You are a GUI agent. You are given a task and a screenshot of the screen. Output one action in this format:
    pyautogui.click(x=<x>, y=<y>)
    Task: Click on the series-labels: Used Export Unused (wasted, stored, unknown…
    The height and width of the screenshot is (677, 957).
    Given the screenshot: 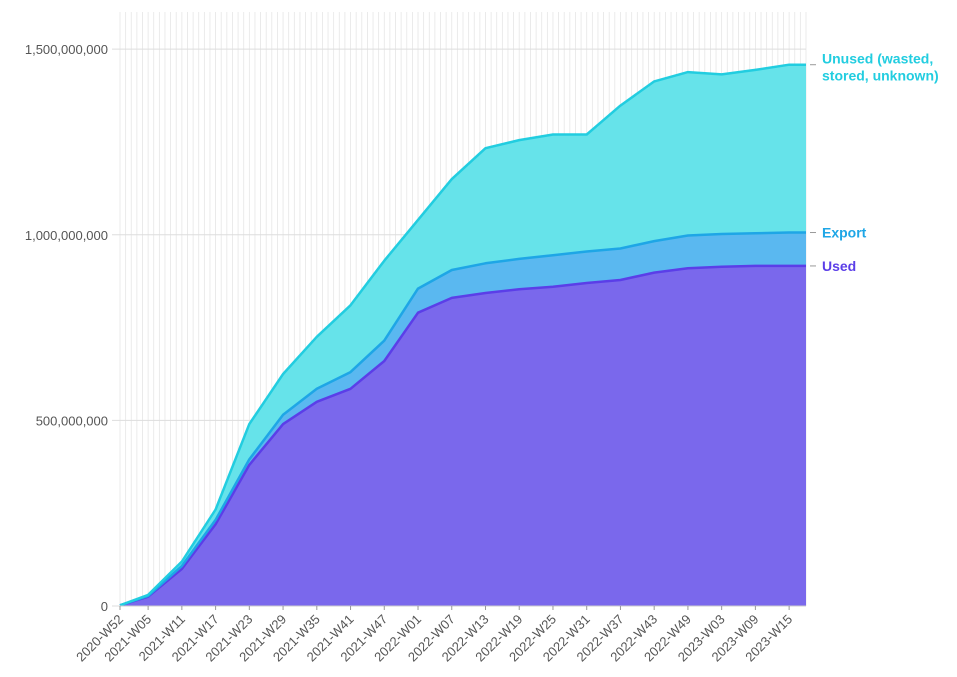 What is the action you would take?
    pyautogui.click(x=874, y=162)
    